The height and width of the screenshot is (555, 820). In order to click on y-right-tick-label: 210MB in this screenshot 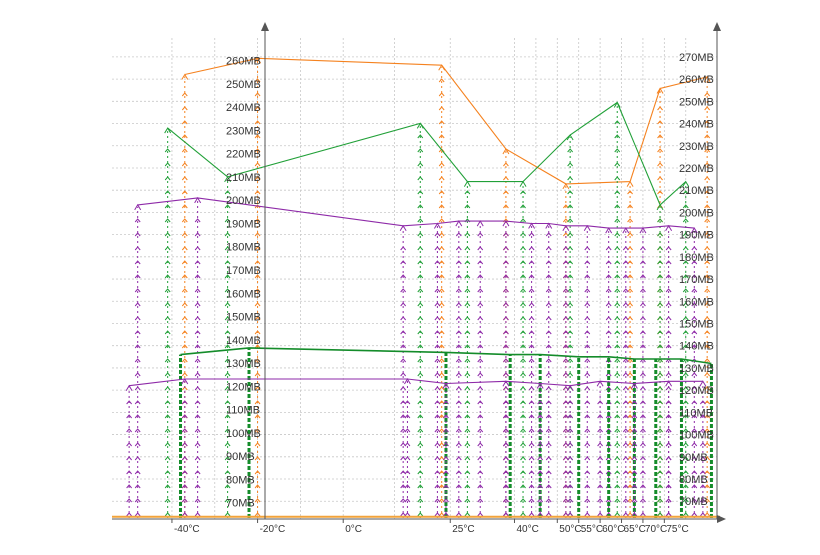, I will do `click(696, 191)`.